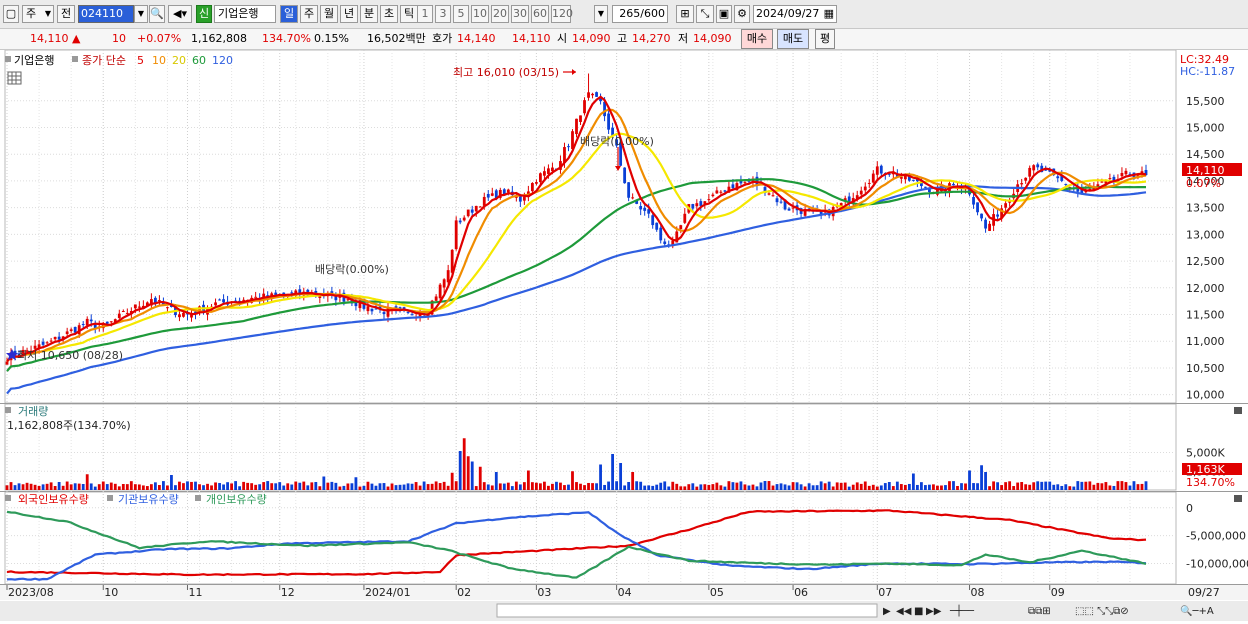  I want to click on count-dropdown-icon: ▼, so click(601, 14).